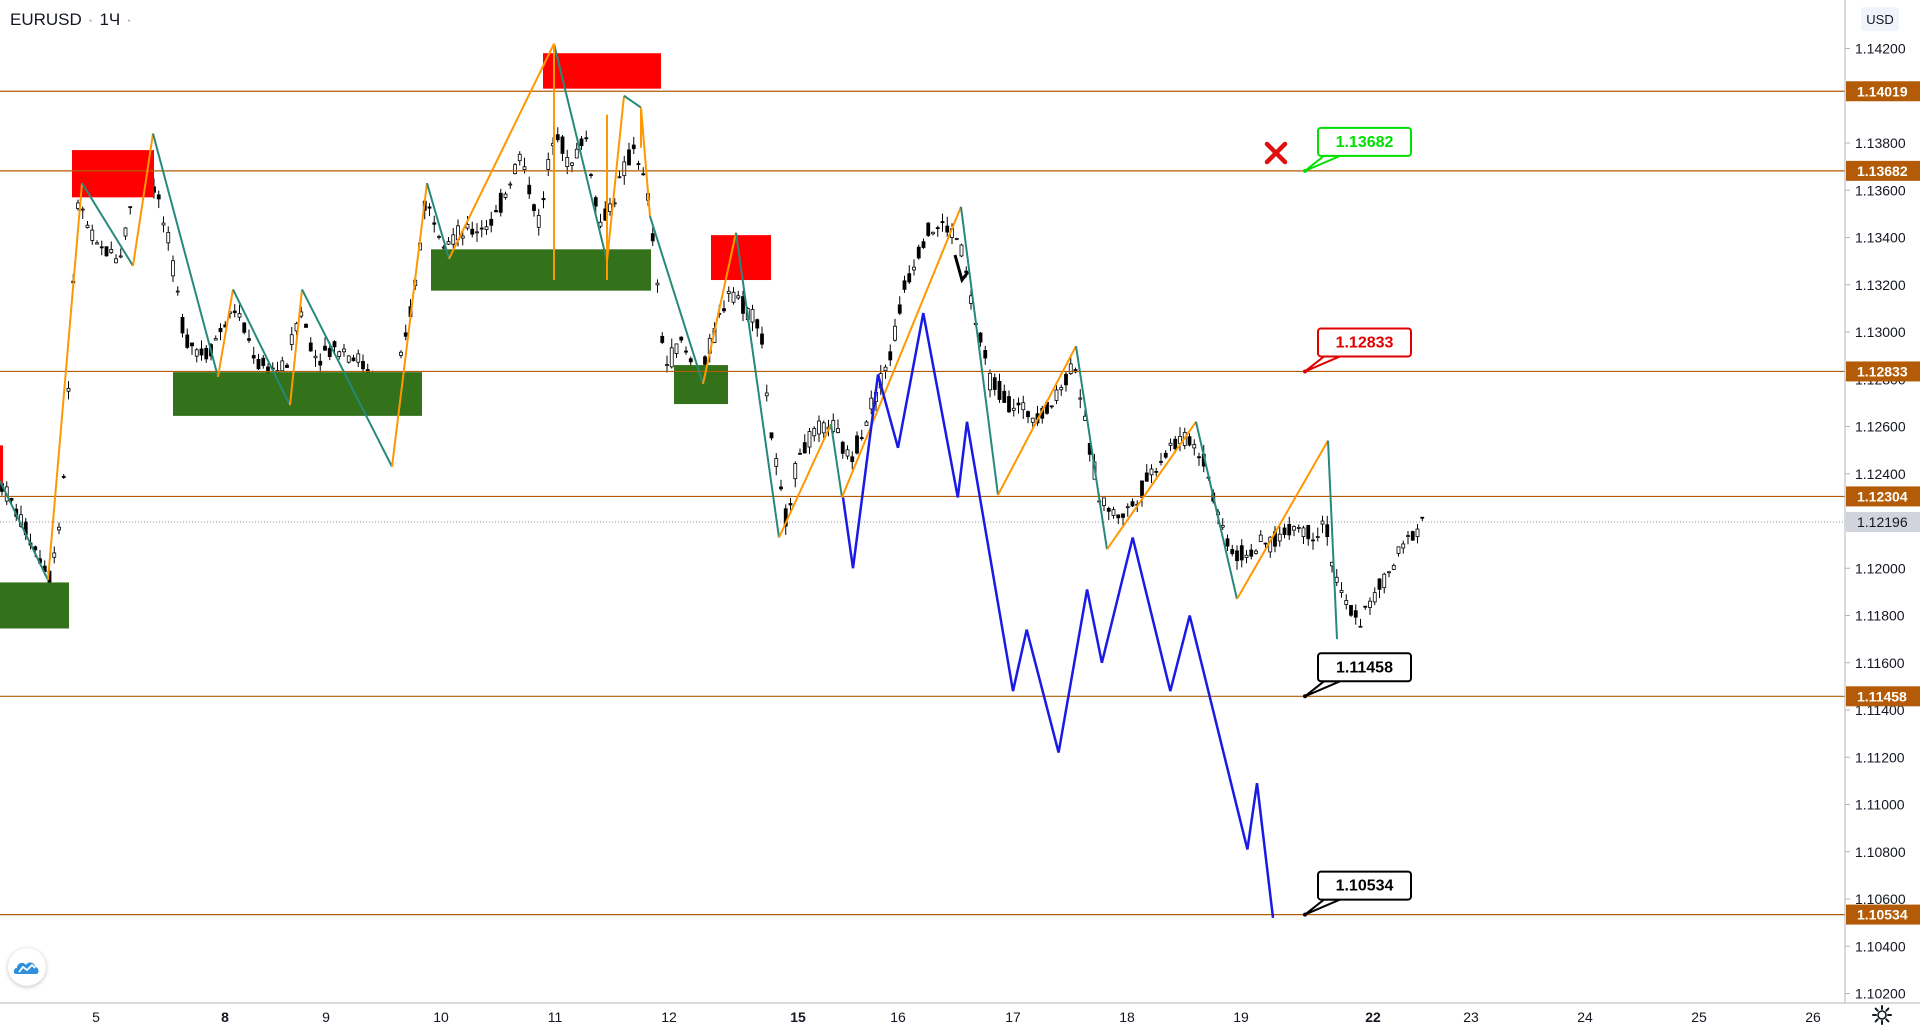 The height and width of the screenshot is (1036, 1920). What do you see at coordinates (1813, 1017) in the screenshot?
I see `time-tick-label: 26` at bounding box center [1813, 1017].